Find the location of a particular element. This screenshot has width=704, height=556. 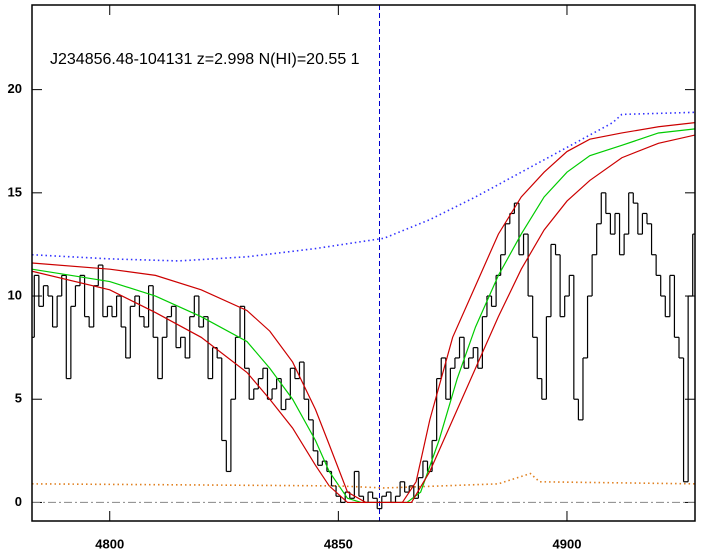

y-tick-label: 0 is located at coordinates (18, 501).